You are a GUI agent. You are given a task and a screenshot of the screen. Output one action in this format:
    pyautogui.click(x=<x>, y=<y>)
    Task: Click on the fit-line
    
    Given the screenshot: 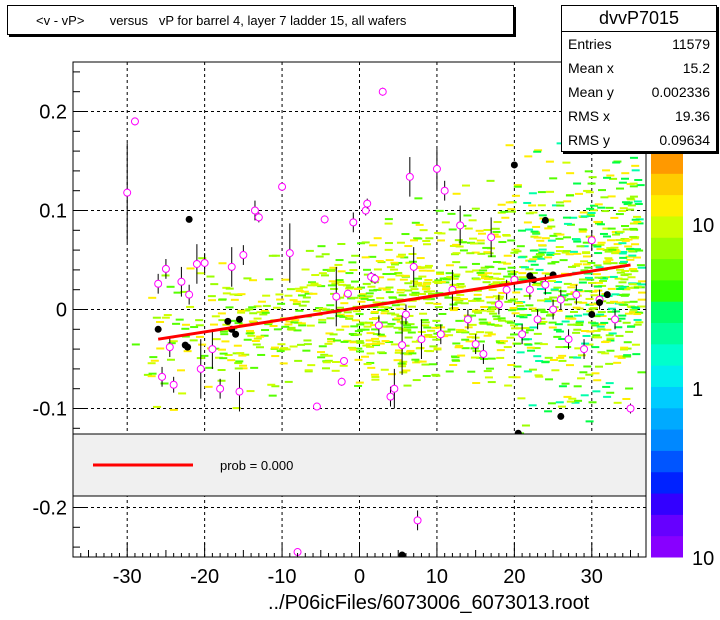 What is the action you would take?
    pyautogui.click(x=394, y=302)
    